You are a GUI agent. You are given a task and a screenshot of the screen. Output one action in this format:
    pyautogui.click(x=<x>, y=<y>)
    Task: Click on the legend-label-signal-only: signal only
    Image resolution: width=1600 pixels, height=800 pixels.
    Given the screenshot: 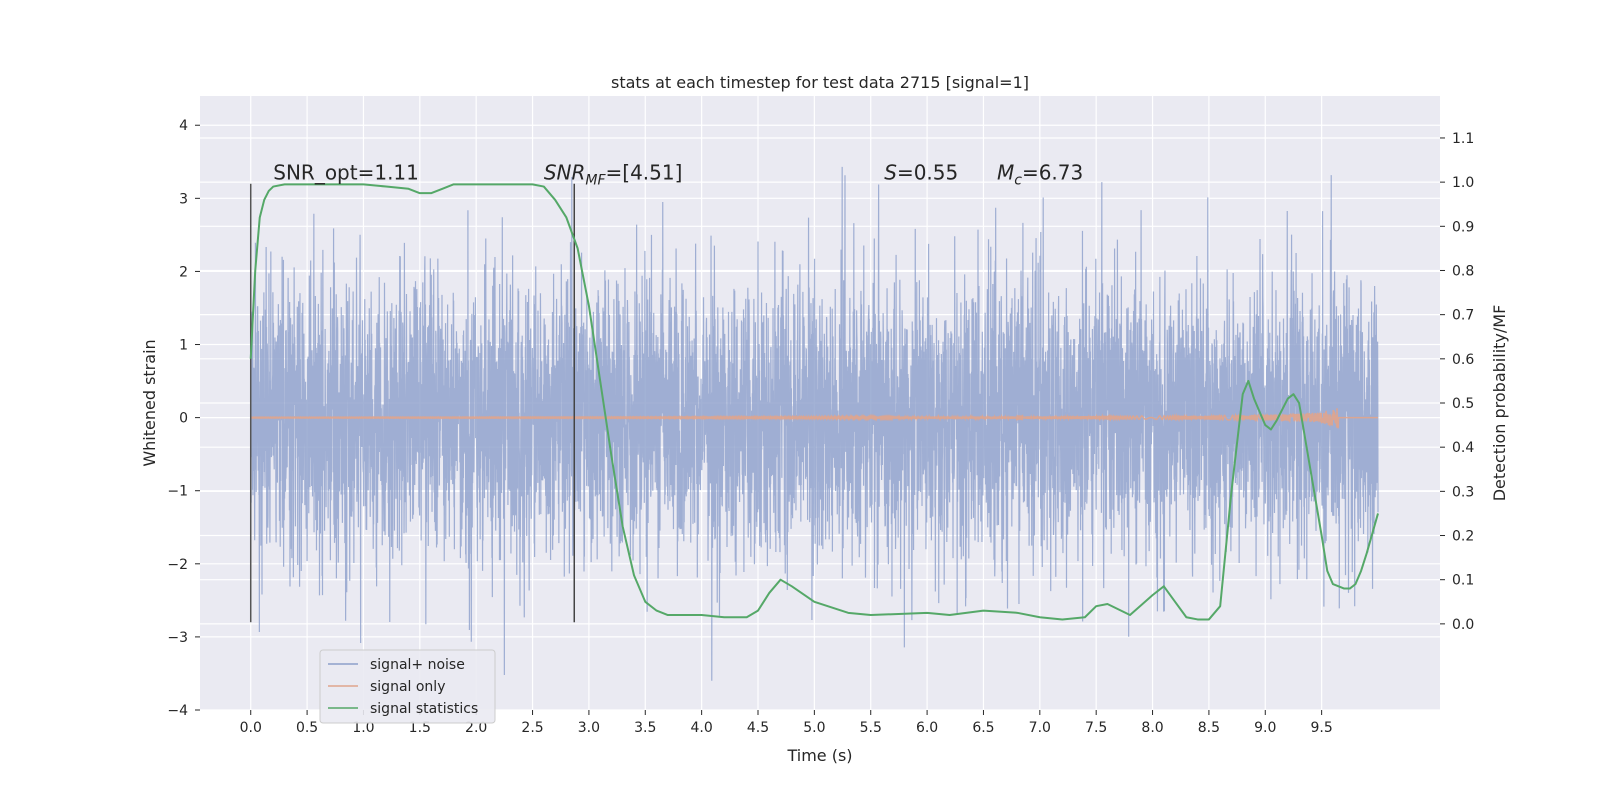 What is the action you would take?
    pyautogui.click(x=407, y=687)
    